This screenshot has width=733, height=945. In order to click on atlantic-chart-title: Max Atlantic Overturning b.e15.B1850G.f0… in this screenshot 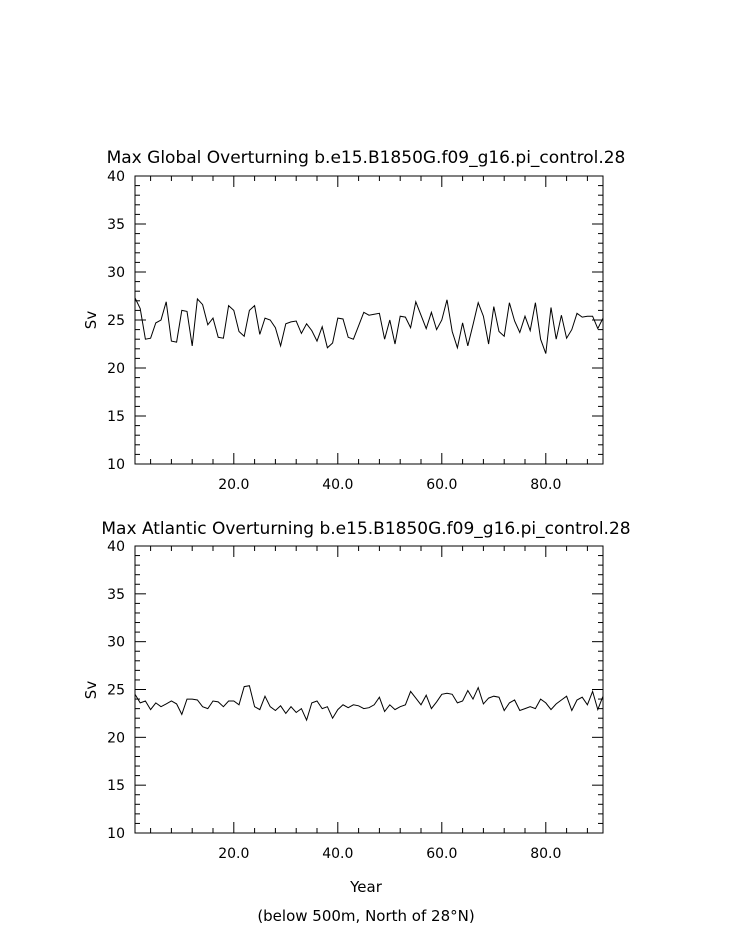, I will do `click(365, 529)`.